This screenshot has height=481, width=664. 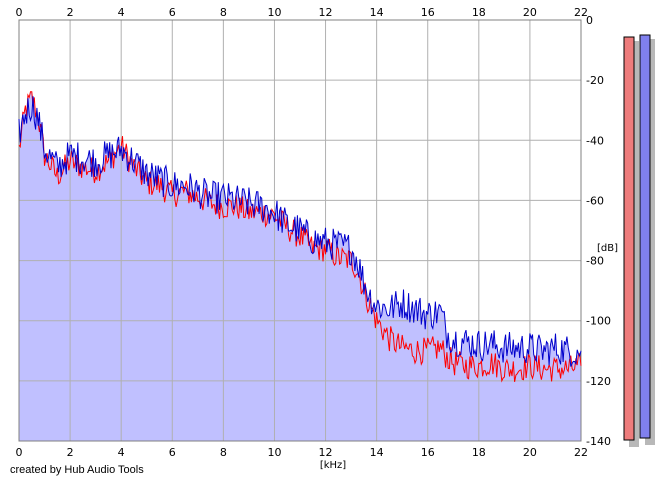 What do you see at coordinates (598, 321) in the screenshot?
I see `y-tick-label: -100` at bounding box center [598, 321].